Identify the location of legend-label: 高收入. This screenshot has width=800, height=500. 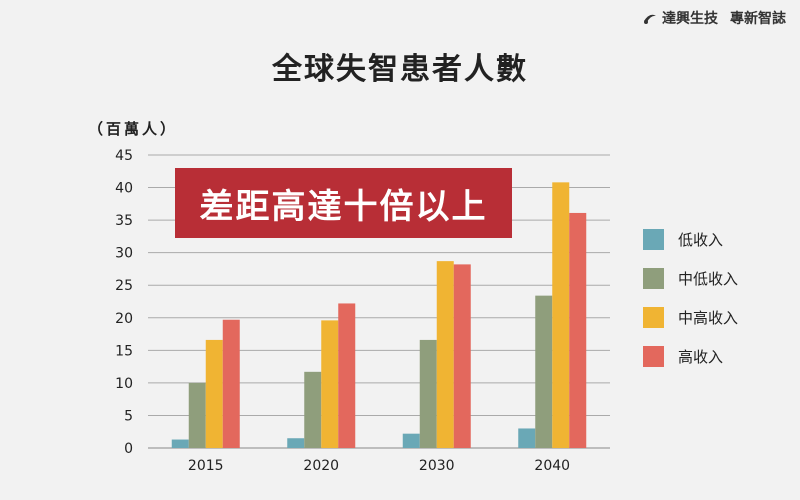
(701, 357).